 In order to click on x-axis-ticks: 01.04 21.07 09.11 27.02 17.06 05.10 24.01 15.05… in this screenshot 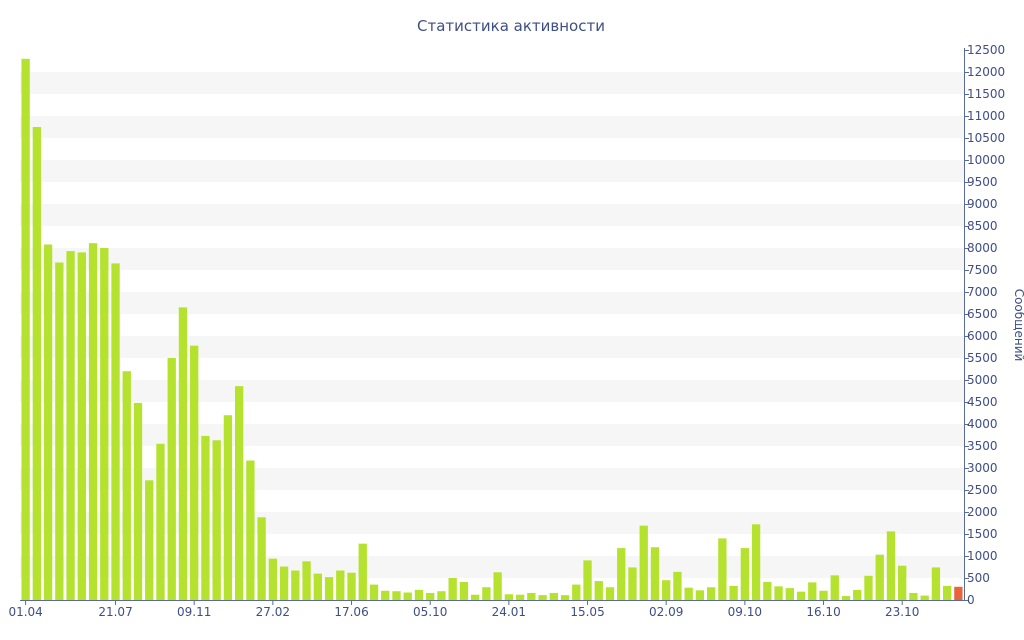, I will do `click(463, 609)`.